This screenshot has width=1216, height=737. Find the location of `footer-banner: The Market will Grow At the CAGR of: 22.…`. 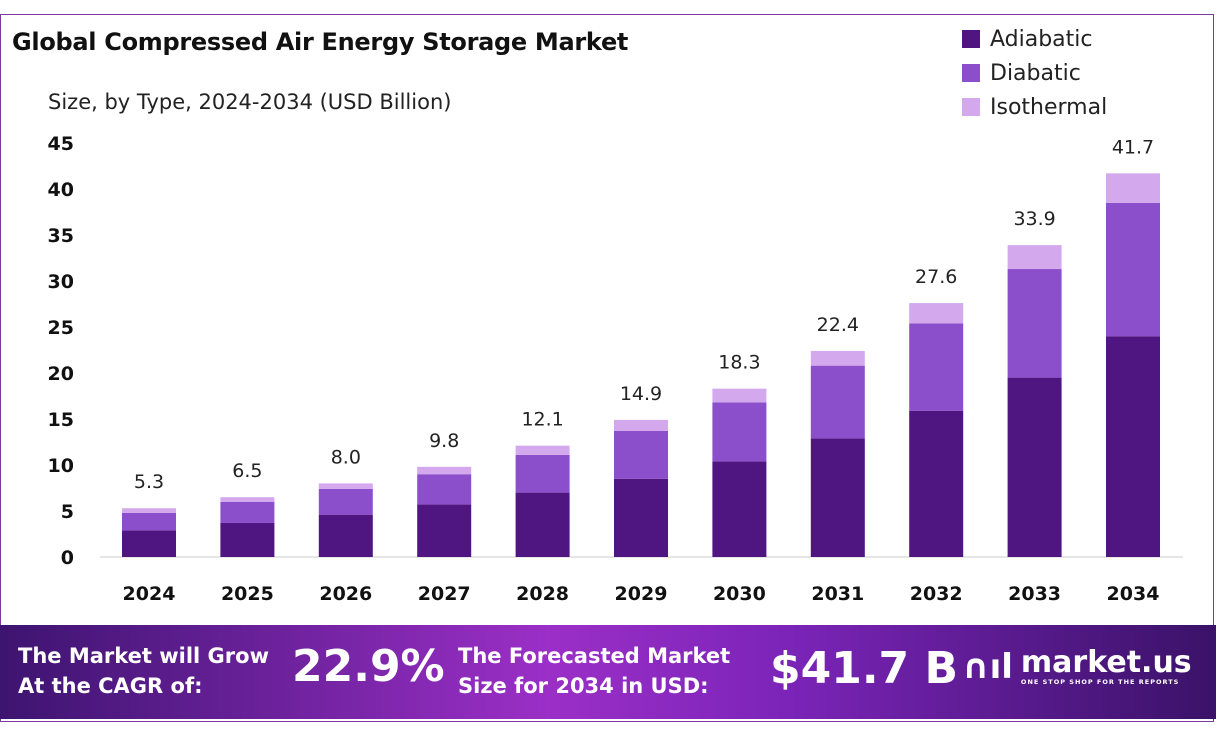

footer-banner: The Market will Grow At the CAGR of: 22.… is located at coordinates (608, 672).